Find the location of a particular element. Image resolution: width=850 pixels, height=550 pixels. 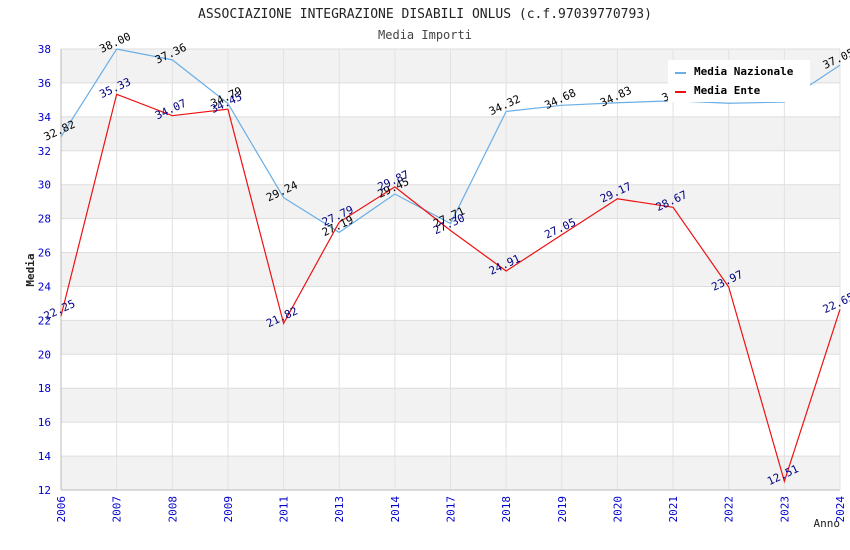

y-tick-label: 22 is located at coordinates (44, 320).